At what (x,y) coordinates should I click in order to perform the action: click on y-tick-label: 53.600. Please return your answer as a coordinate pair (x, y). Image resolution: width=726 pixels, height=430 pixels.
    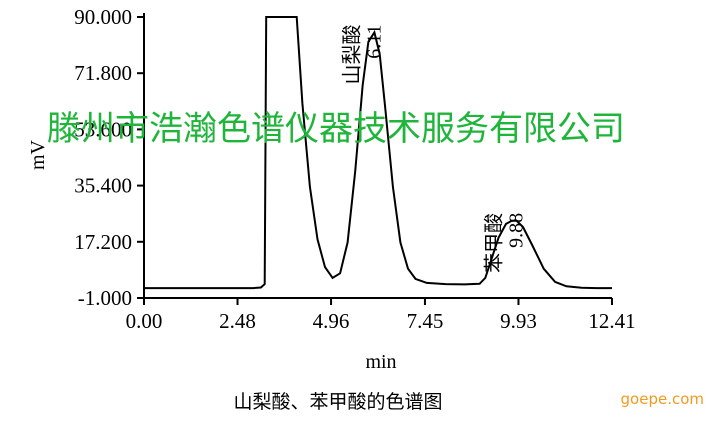
    Looking at the image, I should click on (103, 129).